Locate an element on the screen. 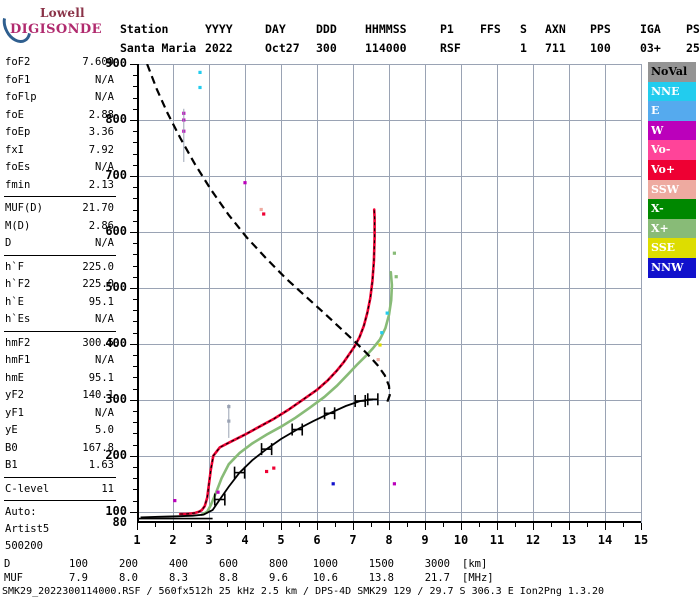 The image size is (700, 600). param-key: MUF(D) is located at coordinates (24, 208).